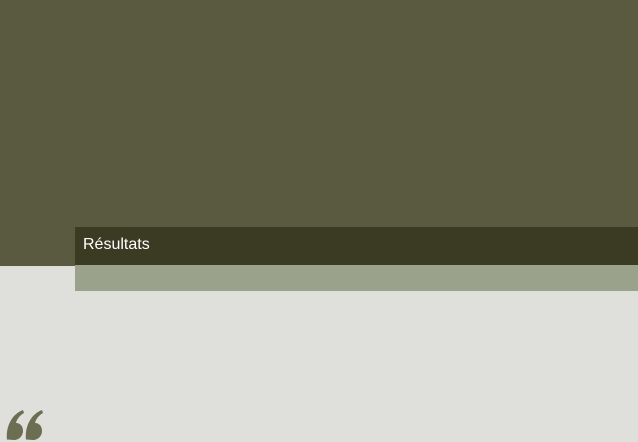 The image size is (638, 442). What do you see at coordinates (24, 425) in the screenshot?
I see `opening-quote-icon` at bounding box center [24, 425].